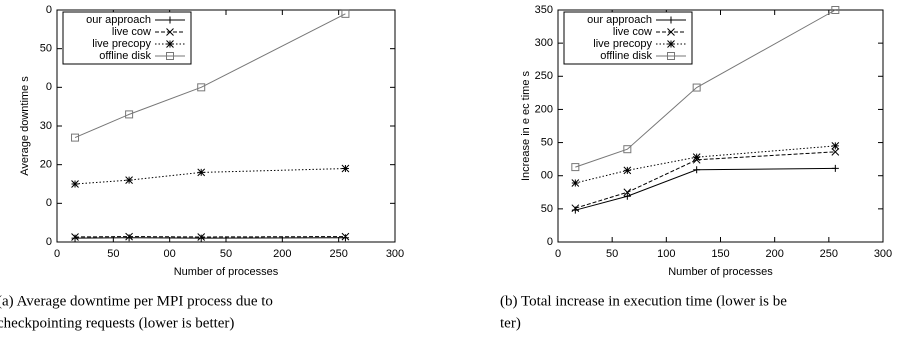 The height and width of the screenshot is (345, 898). What do you see at coordinates (46, 126) in the screenshot?
I see `y-tick-label: 30` at bounding box center [46, 126].